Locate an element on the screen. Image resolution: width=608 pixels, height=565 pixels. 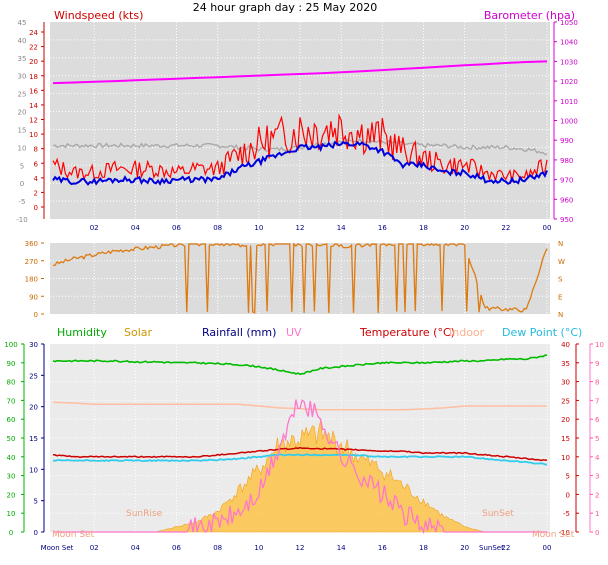
humidity-tick-label: 40 is located at coordinates (11, 458).